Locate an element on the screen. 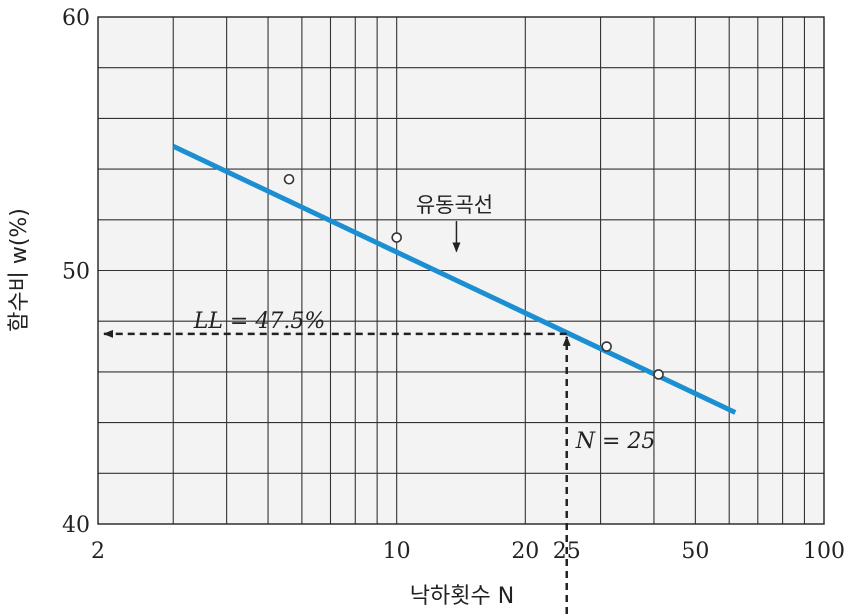 This screenshot has height=616, width=859. y-tick-labels: 40 50 60 is located at coordinates (76, 272).